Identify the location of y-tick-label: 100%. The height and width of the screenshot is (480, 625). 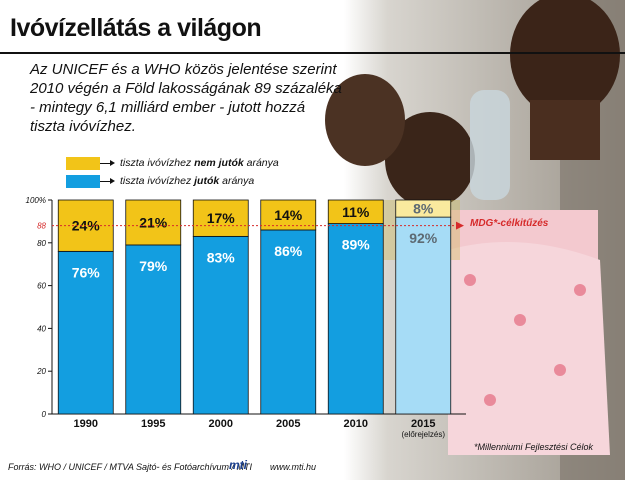
(36, 200).